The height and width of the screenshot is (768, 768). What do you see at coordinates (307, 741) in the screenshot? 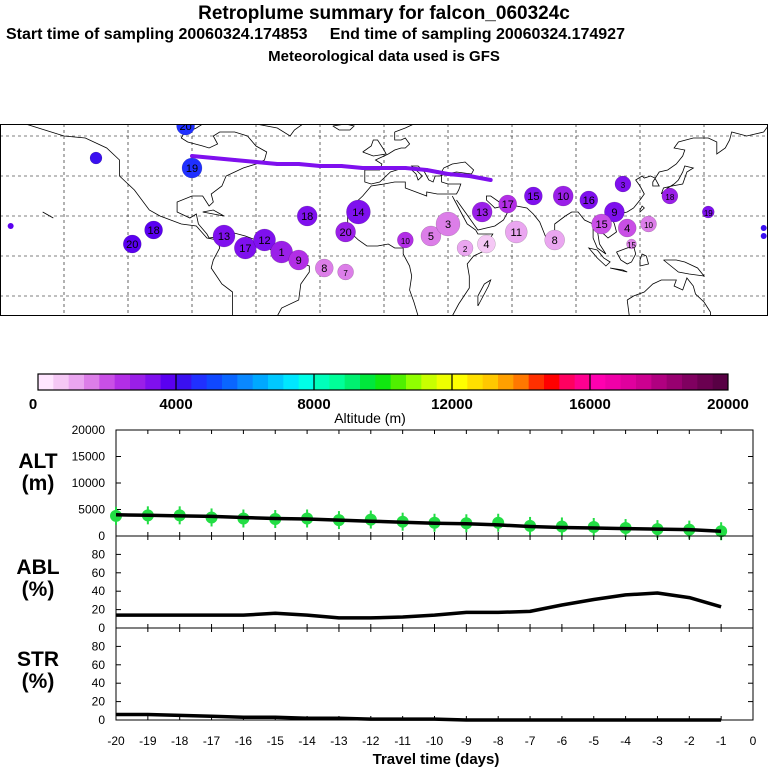
I see `x-tick-label: -14` at bounding box center [307, 741].